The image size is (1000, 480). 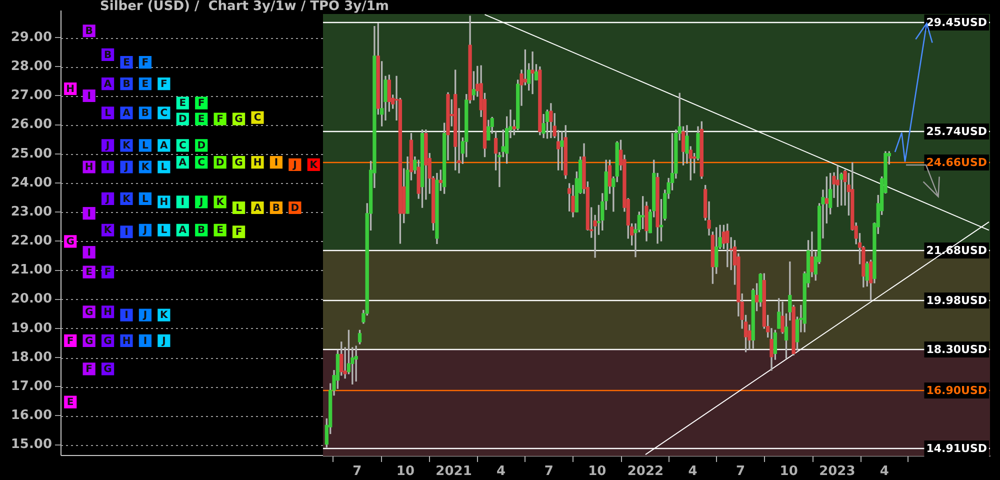 I want to click on ref-line-label: 18.30USD, so click(x=956, y=349).